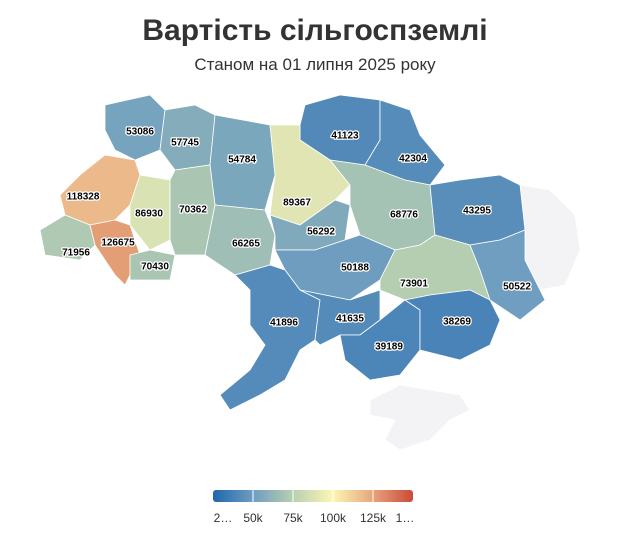 The image size is (618, 540). Describe the element at coordinates (149, 214) in the screenshot. I see `region-value-label: 86930` at that location.